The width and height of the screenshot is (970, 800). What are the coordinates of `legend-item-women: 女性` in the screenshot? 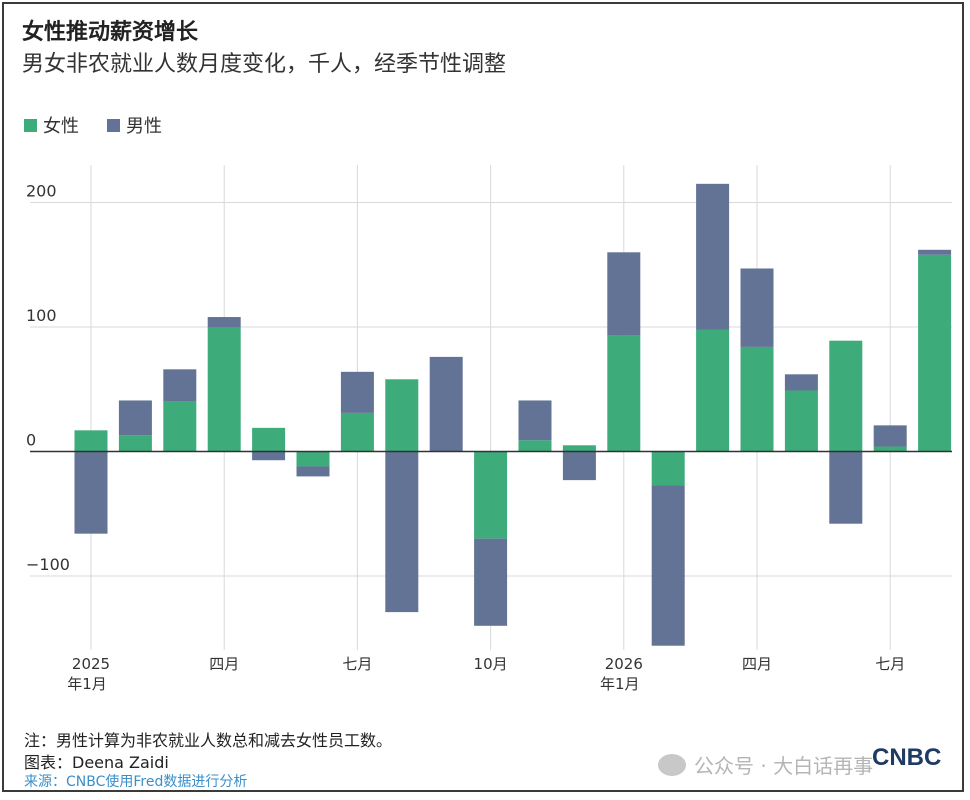 It's located at (51, 125).